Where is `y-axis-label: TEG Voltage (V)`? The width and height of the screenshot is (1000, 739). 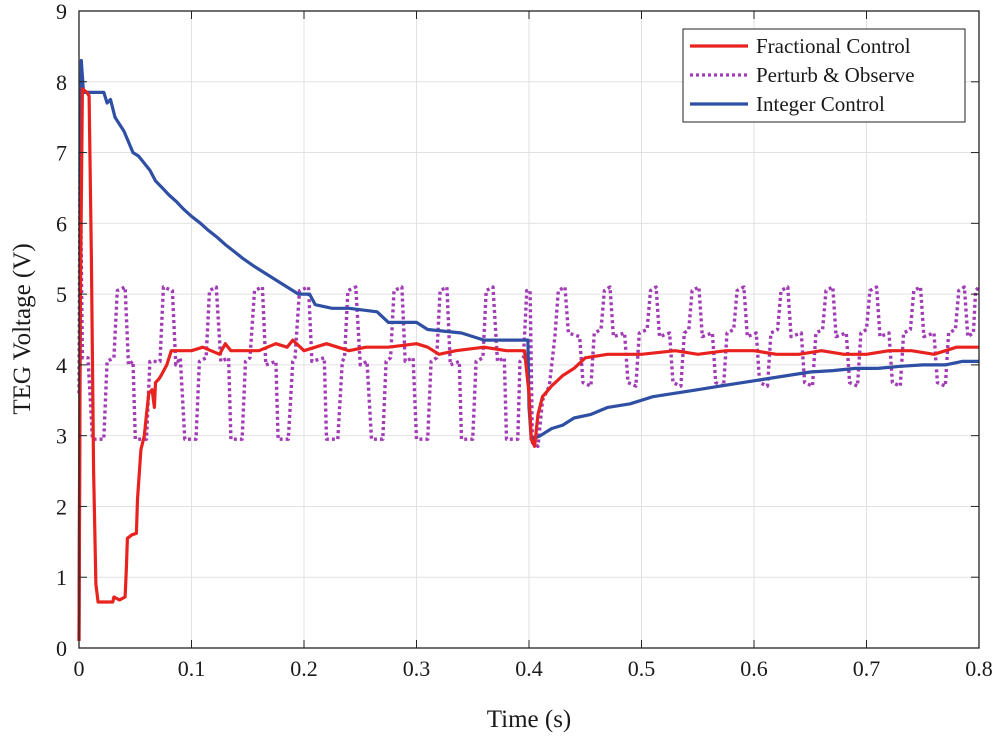
y-axis-label: TEG Voltage (V) is located at coordinates (22, 328).